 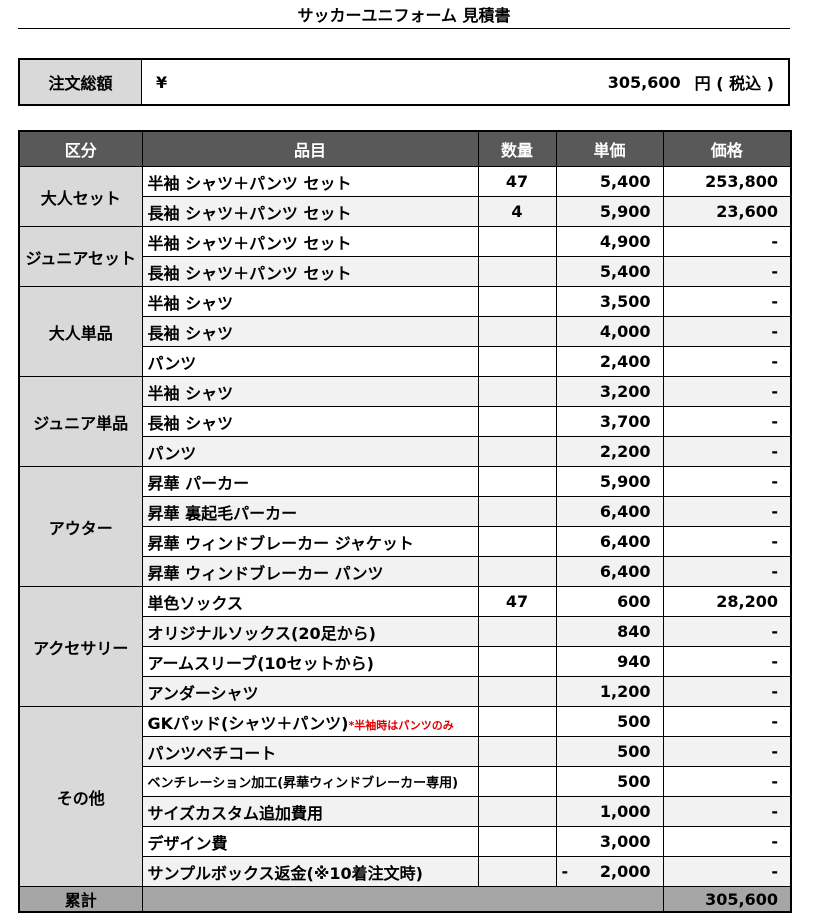 I want to click on table-row: パンツ 2,200-, so click(x=405, y=451).